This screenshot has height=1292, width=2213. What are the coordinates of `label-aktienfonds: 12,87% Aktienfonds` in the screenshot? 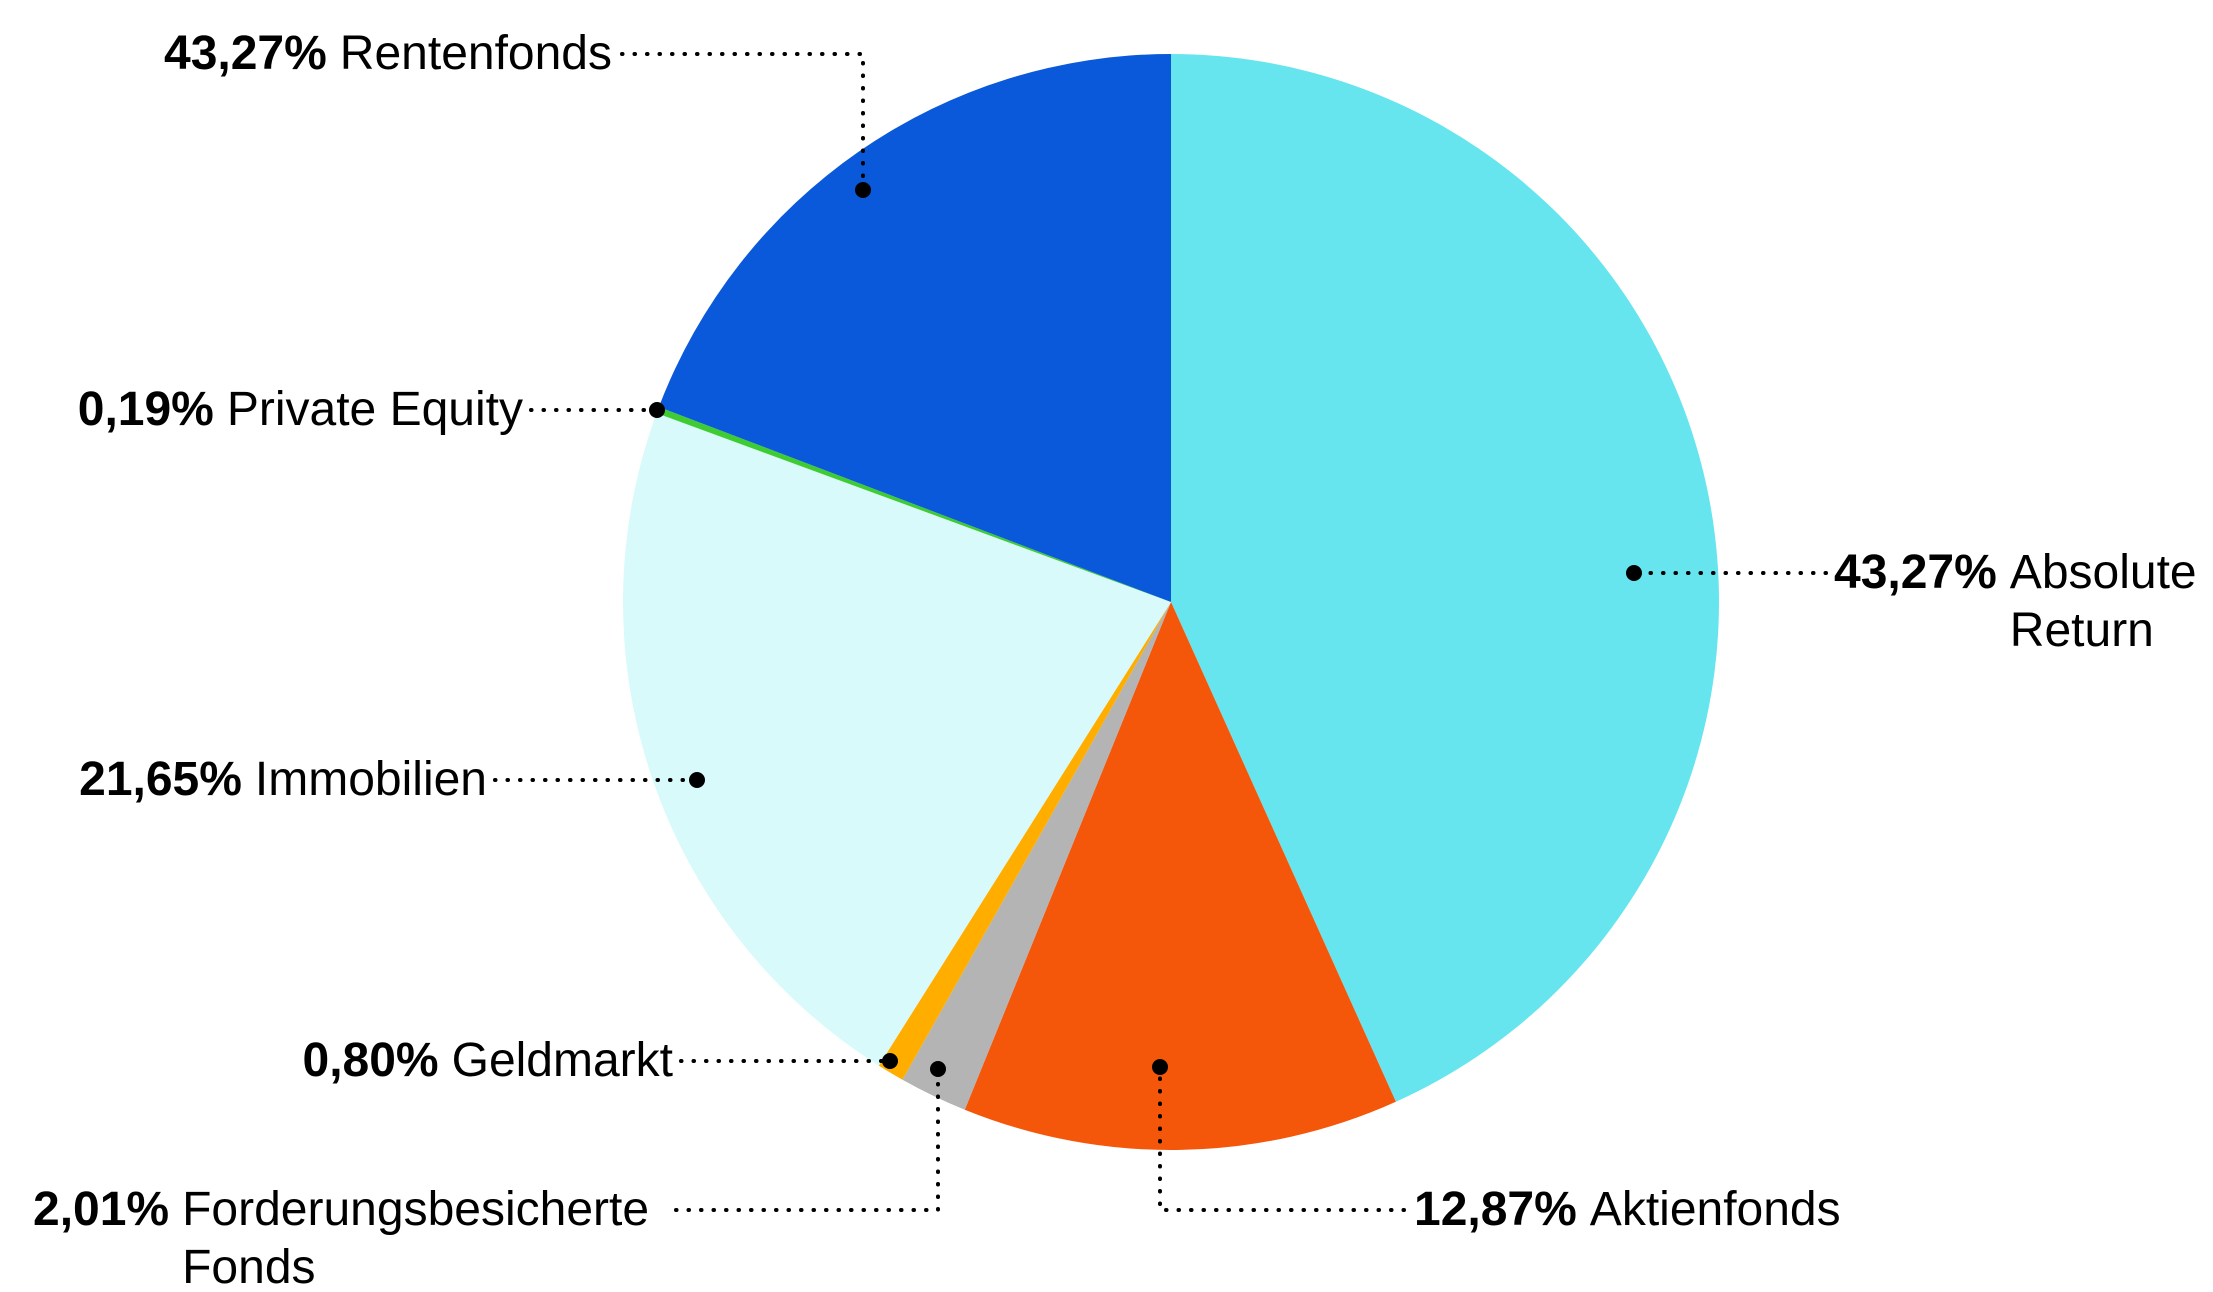 It's located at (1627, 1210).